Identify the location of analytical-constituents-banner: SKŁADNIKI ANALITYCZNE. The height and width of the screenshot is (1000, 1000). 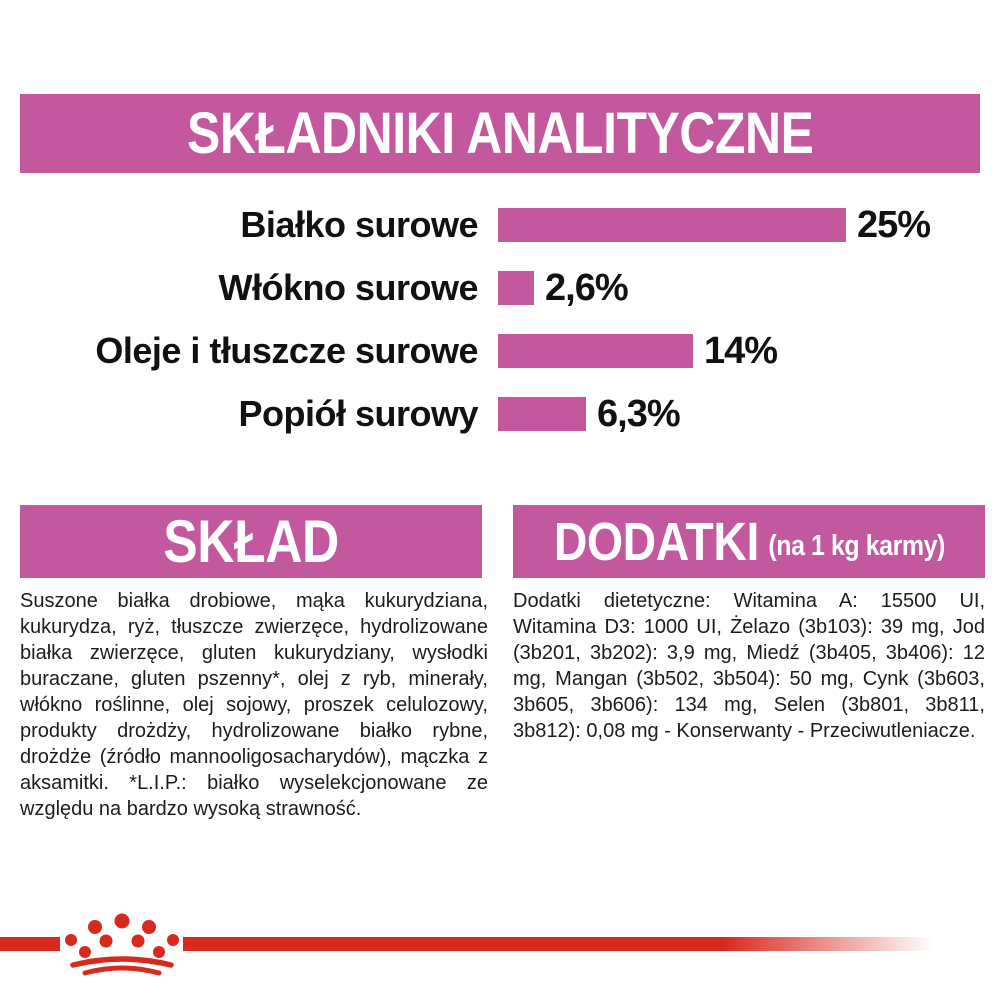
(500, 133).